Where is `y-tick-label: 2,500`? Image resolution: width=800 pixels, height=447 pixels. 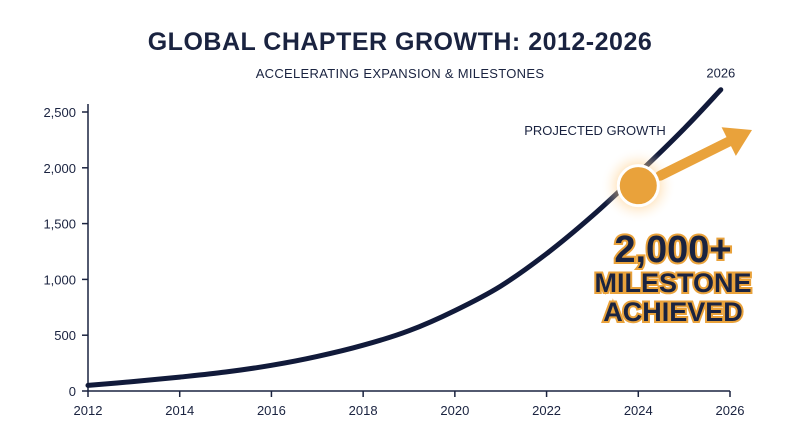
y-tick-label: 2,500 is located at coordinates (59, 112).